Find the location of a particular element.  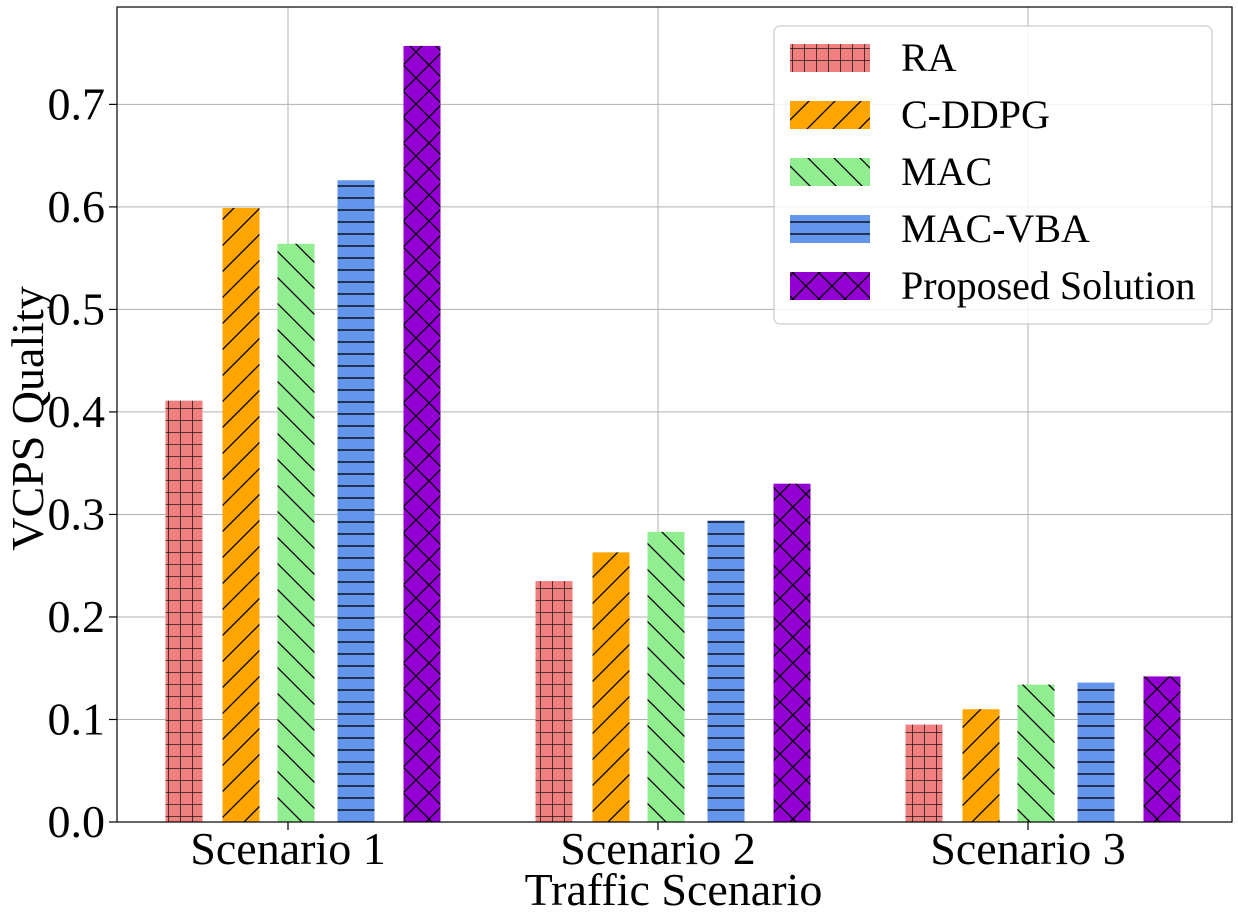

legend-label: Proposed Solution is located at coordinates (1048, 285).